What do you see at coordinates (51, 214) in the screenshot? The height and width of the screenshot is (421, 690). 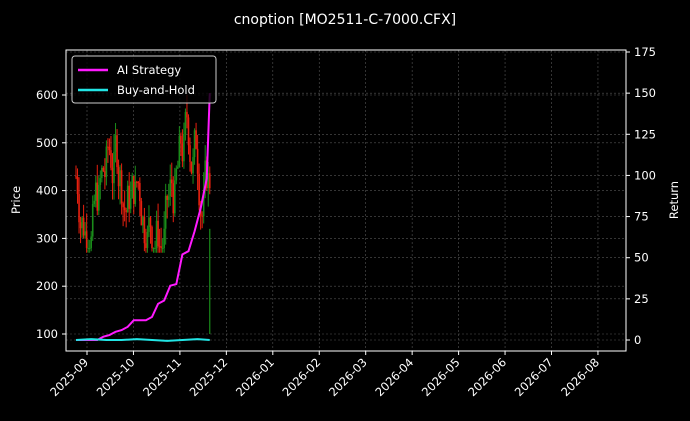 I see `y-axis-left: 100 200 300 400 500 600` at bounding box center [51, 214].